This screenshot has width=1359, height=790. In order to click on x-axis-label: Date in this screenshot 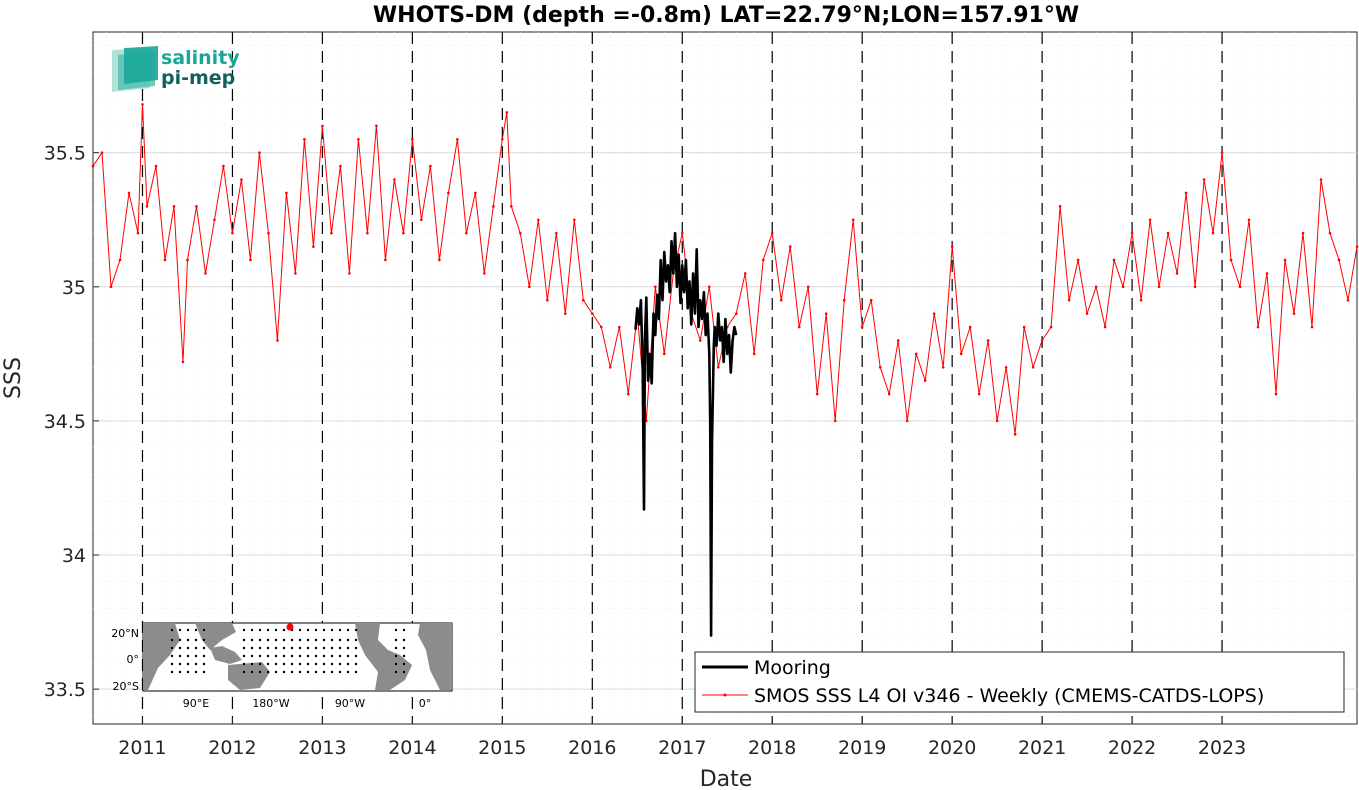, I will do `click(726, 778)`.